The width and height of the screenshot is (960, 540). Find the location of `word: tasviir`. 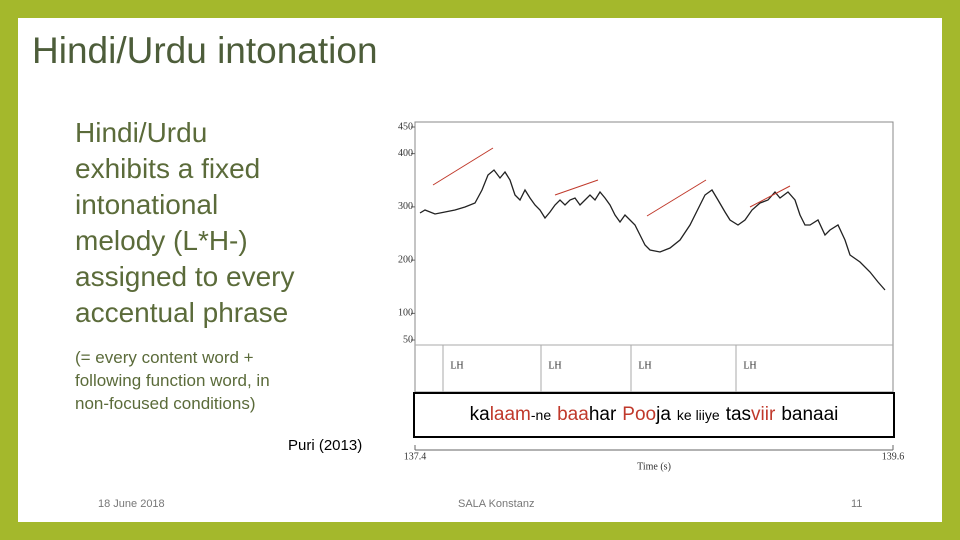

word: tasviir is located at coordinates (751, 415).